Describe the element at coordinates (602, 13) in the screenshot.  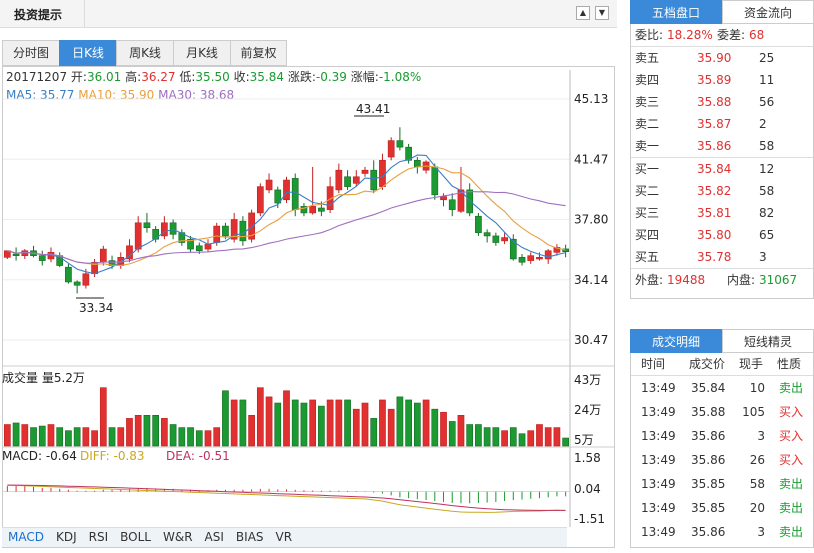
I see `scroll-down-button: ▼` at that location.